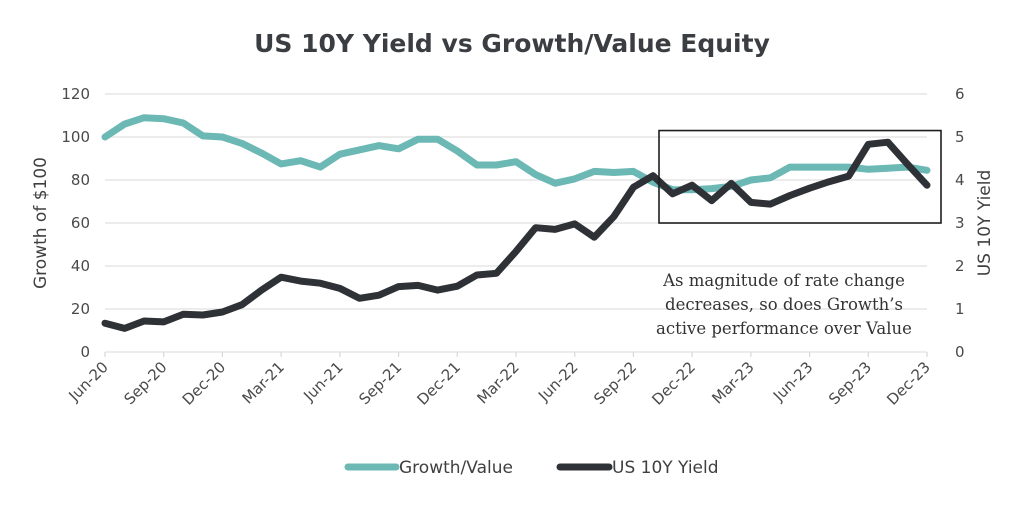  Describe the element at coordinates (80, 266) in the screenshot. I see `y-tick-label: 40` at that location.